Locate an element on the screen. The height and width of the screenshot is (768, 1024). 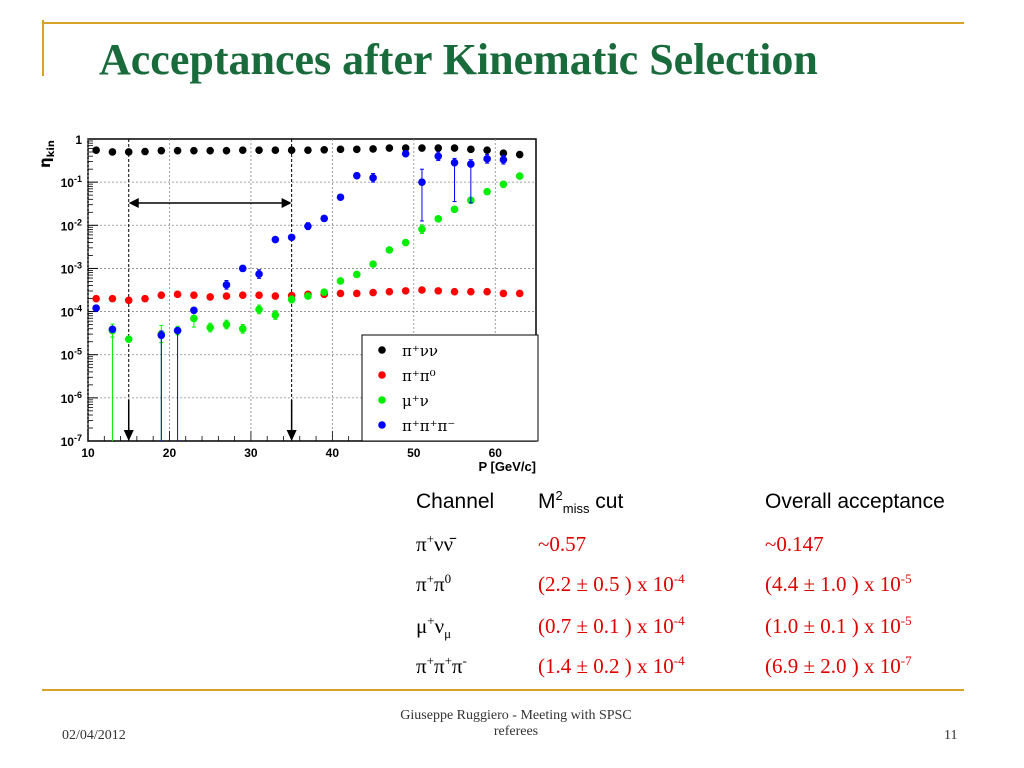
header-cut: M2miss cut is located at coordinates (581, 502).